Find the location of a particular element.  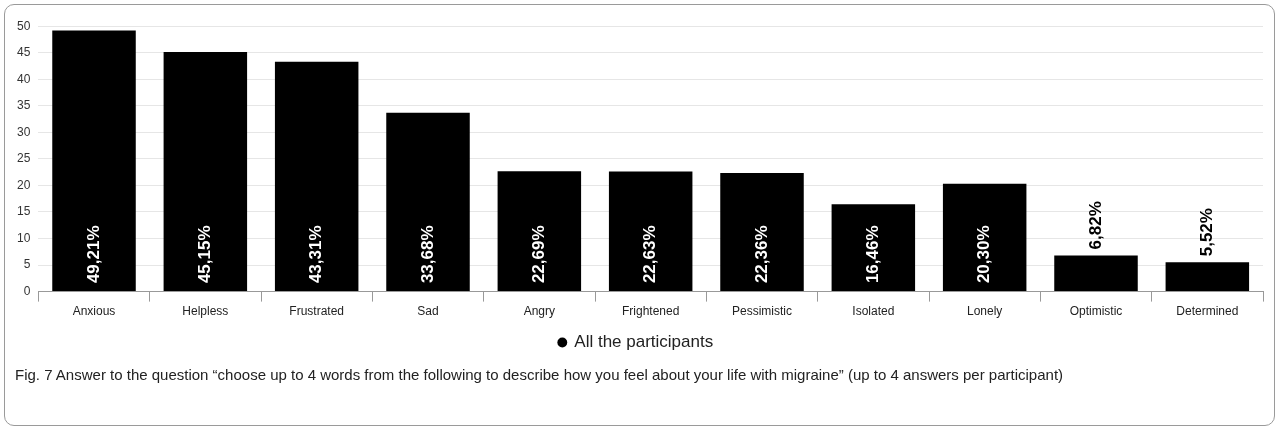

caption: Fig. 7 Answer to the question “choose up to 4 words from the following to describe how you feel about your life with migraine” (up to 4 answers per participant) is located at coordinates (540, 375).